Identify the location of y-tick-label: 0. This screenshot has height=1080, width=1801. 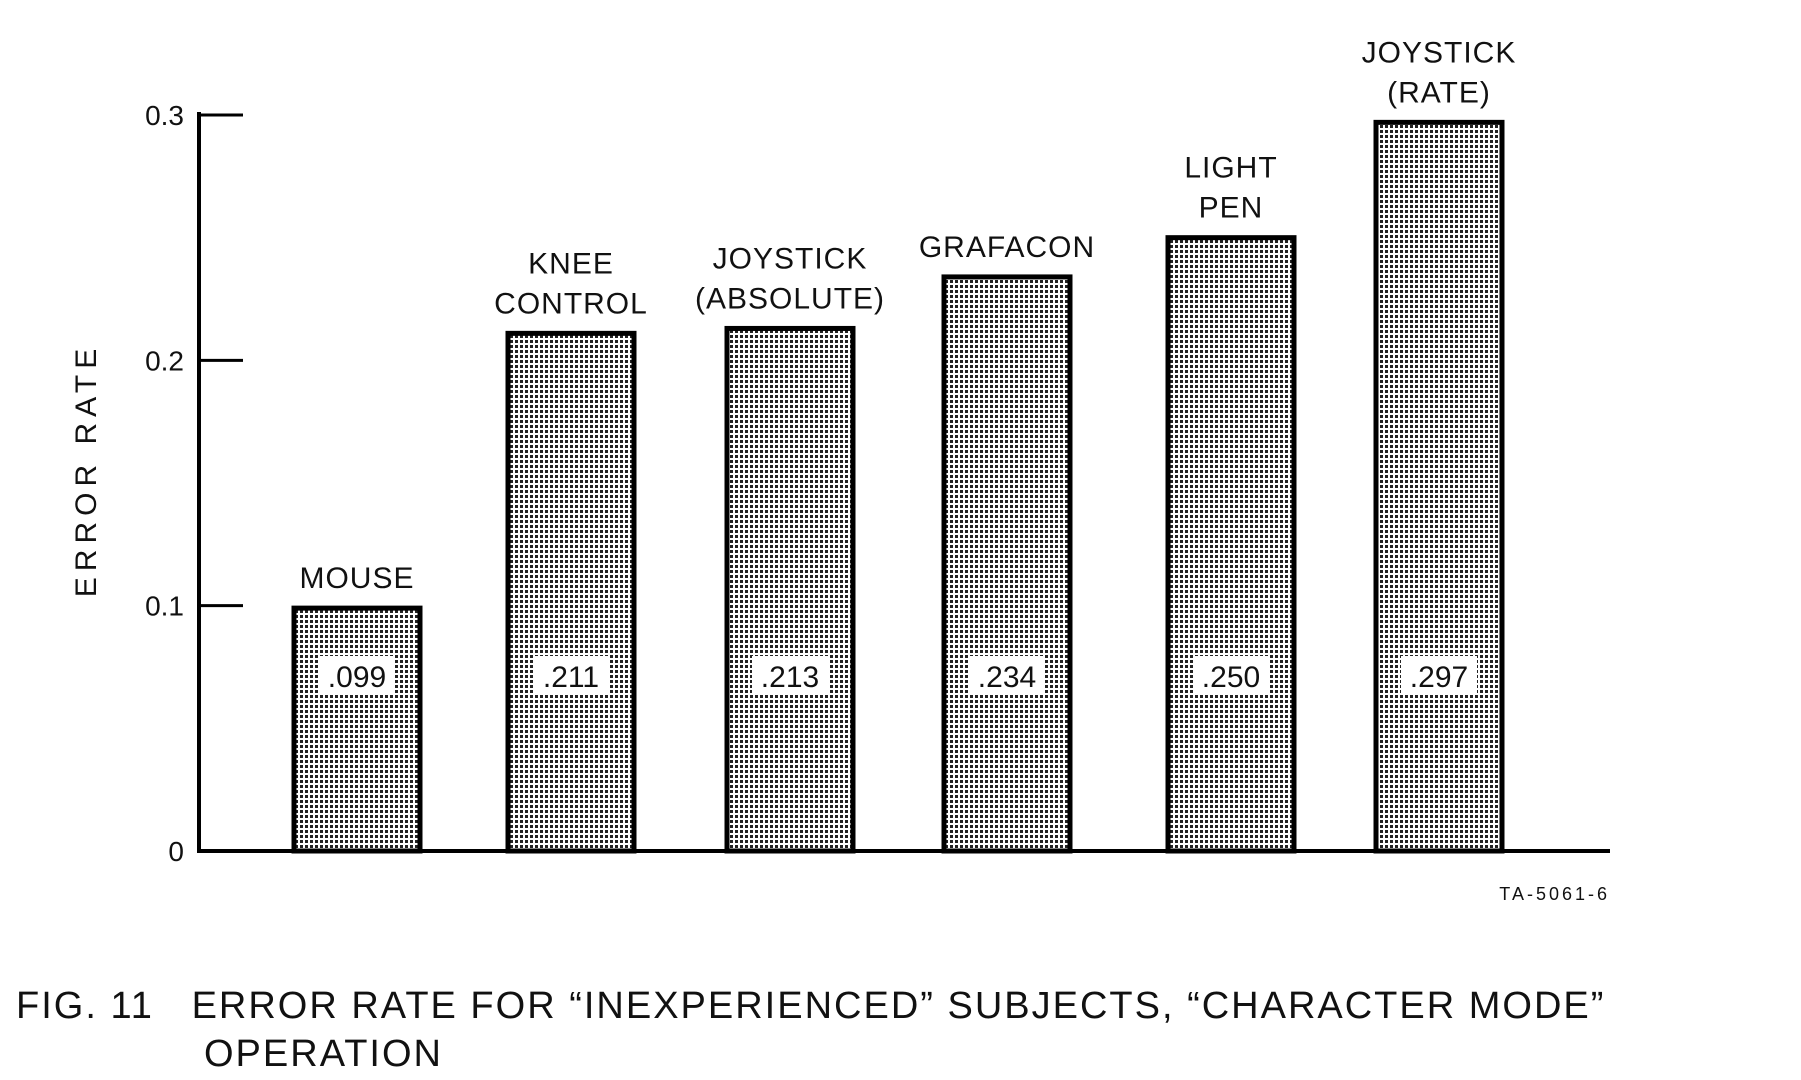
(176, 851).